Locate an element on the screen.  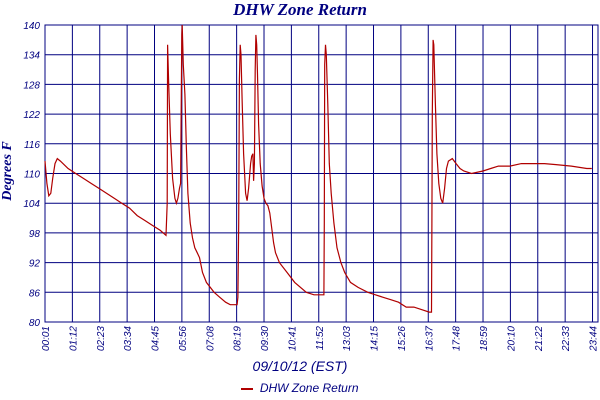
x-tick-label: 02:23 is located at coordinates (101, 338).